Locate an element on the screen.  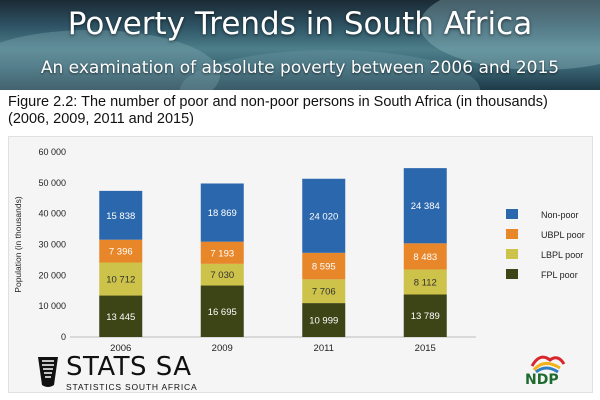
bar-data-label: 8 483 is located at coordinates (425, 257).